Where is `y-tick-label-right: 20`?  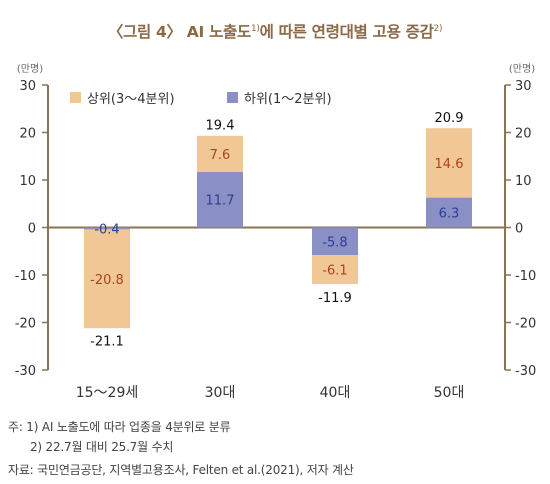
y-tick-label-right: 20 is located at coordinates (523, 134).